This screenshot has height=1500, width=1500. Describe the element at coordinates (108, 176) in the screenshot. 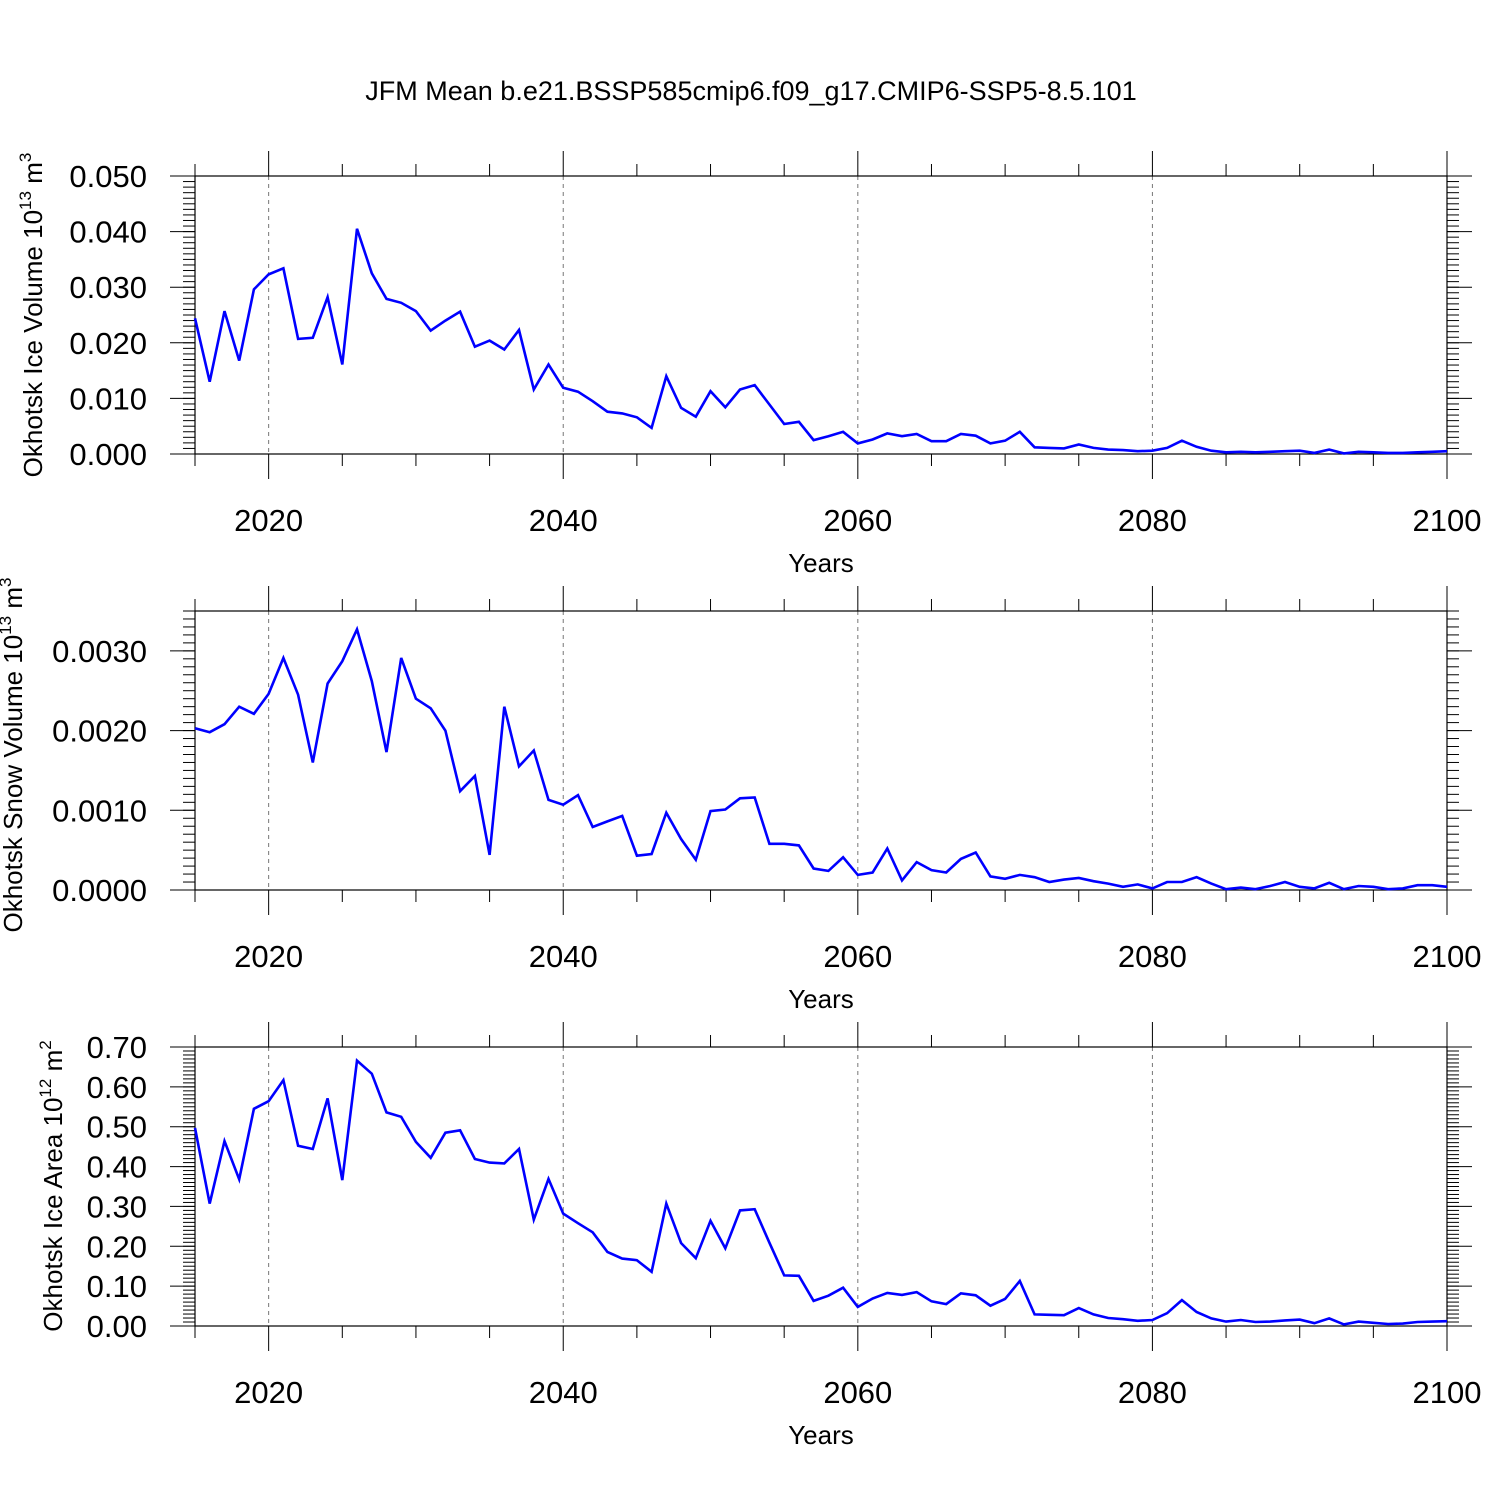

I see `y-tick-label: 0.050` at that location.